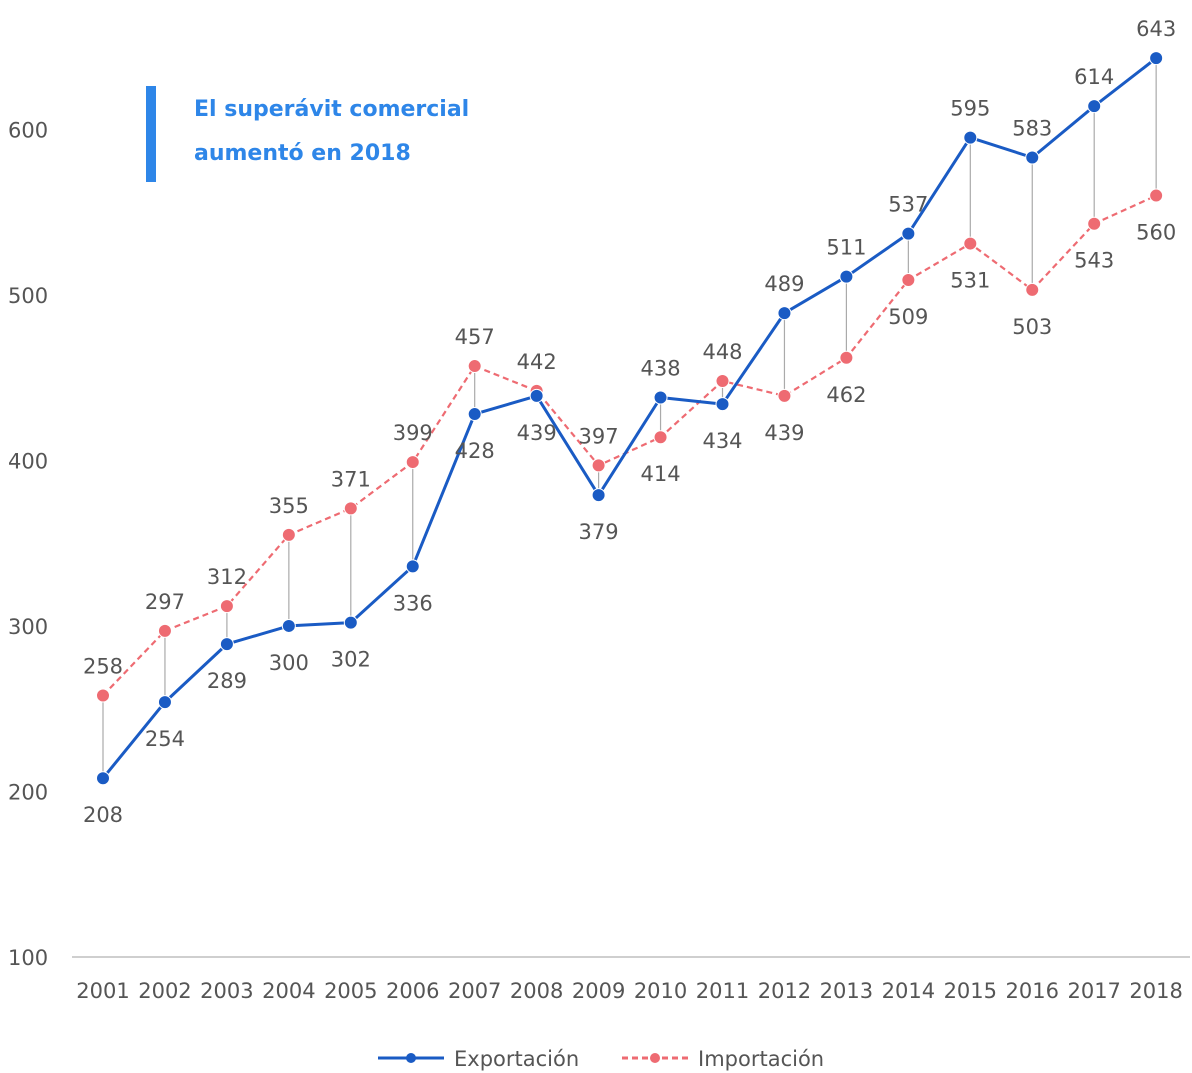 Image resolution: width=1192 pixels, height=1073 pixels. What do you see at coordinates (1032, 327) in the screenshot?
I see `data-label-importacion: 503` at bounding box center [1032, 327].